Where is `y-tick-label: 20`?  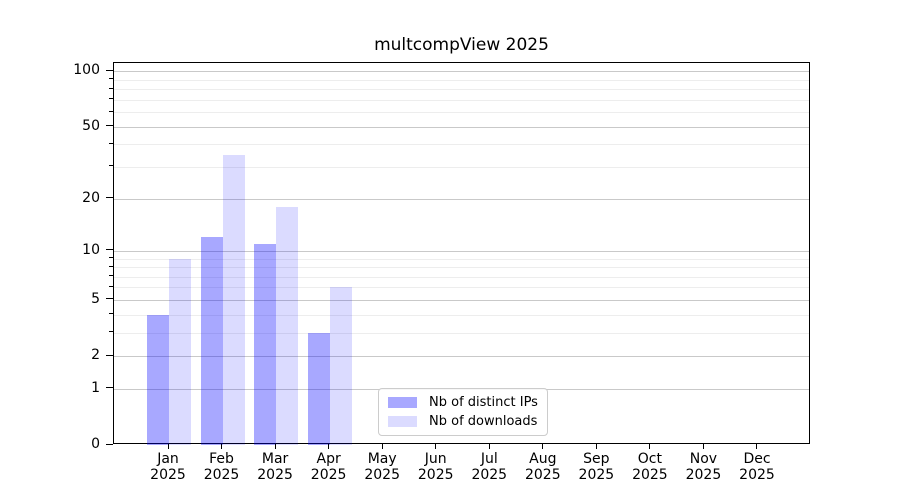 y-tick-label: 20 is located at coordinates (91, 197).